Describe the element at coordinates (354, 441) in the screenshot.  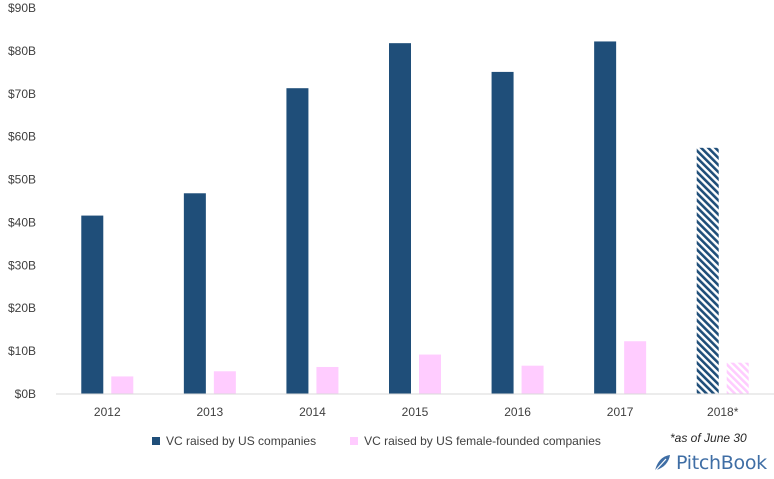
I see `legend-swatch-female-founded` at that location.